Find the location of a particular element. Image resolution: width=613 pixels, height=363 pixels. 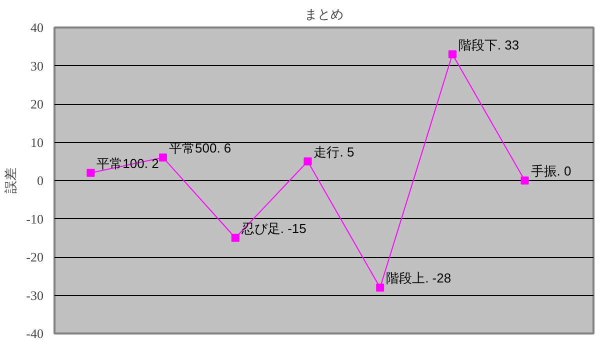

data-label: 走行. 5 is located at coordinates (334, 152).